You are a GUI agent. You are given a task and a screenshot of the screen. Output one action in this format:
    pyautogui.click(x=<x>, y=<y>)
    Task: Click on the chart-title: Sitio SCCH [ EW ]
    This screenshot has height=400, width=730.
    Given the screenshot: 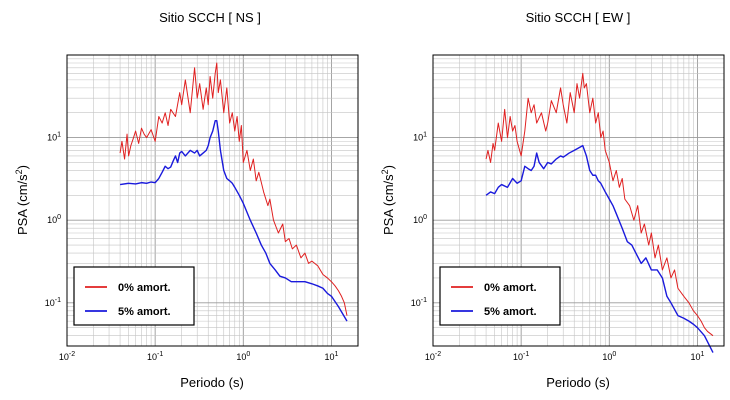 What is the action you would take?
    pyautogui.click(x=578, y=17)
    